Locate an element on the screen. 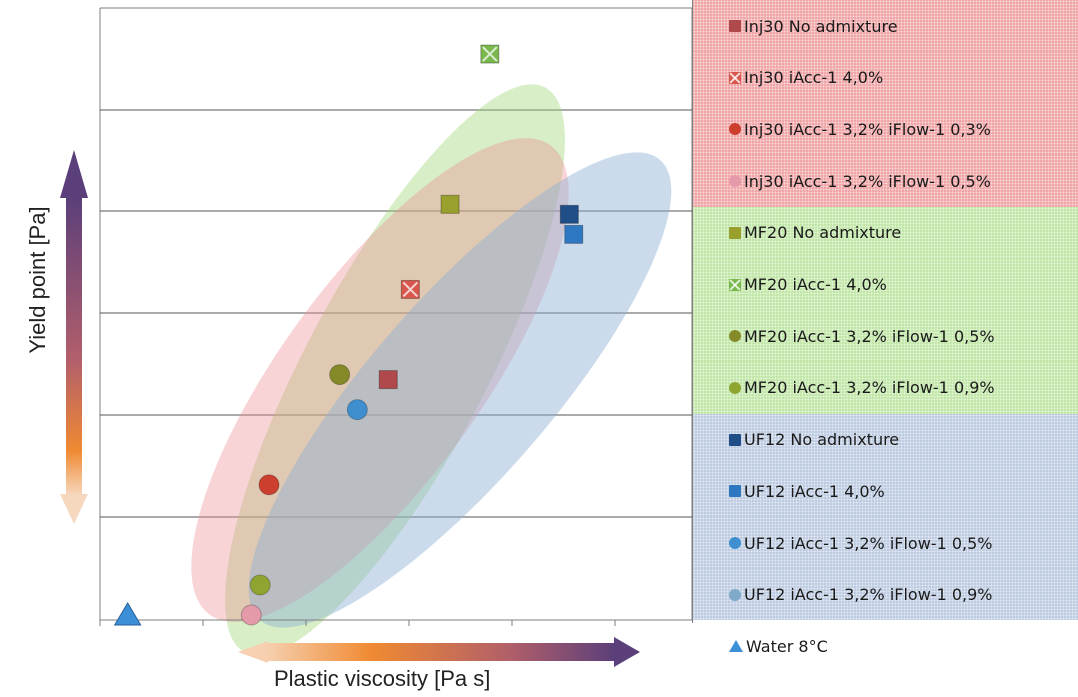 The image size is (1078, 697). legend-item: MF20 iAcc-1 3,2% iFlow-1 0,5% is located at coordinates (885, 336).